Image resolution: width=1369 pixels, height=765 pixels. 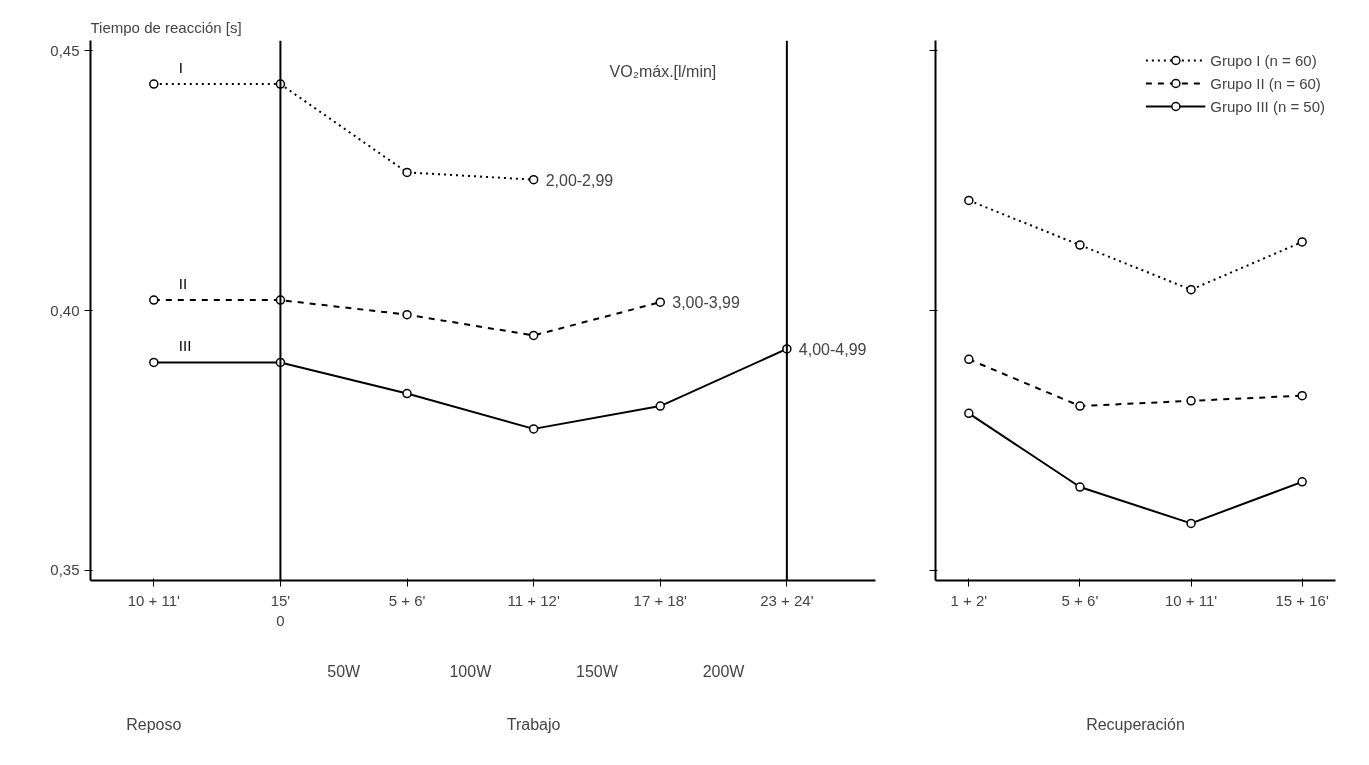 I want to click on x-tick-label: 15' 0, so click(x=280, y=610).